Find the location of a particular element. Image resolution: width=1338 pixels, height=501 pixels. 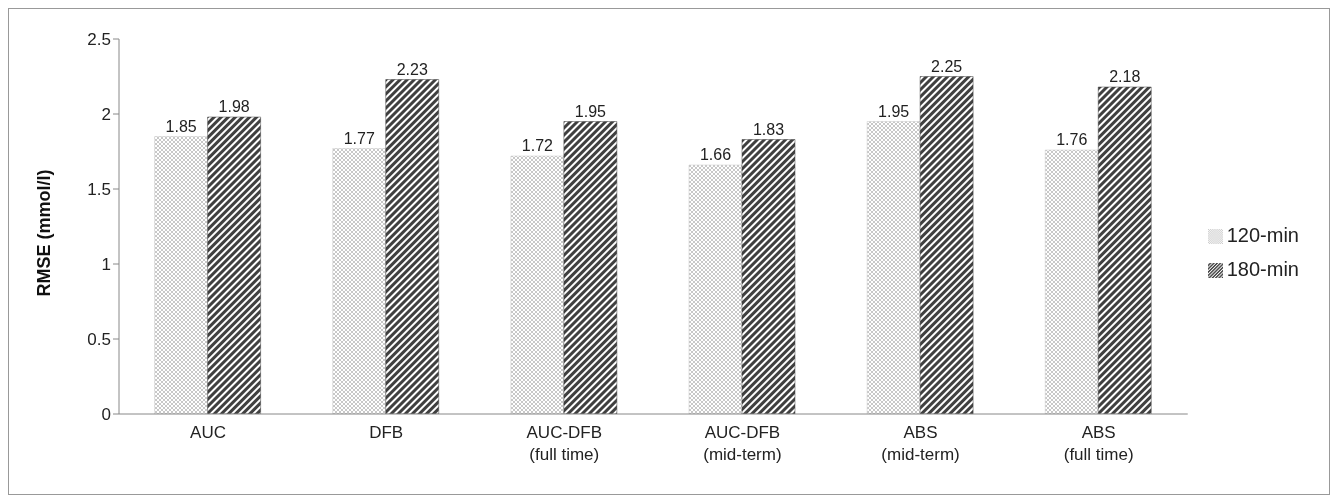

x-tick-label: AUC-DFB (mid-term) is located at coordinates (742, 443).